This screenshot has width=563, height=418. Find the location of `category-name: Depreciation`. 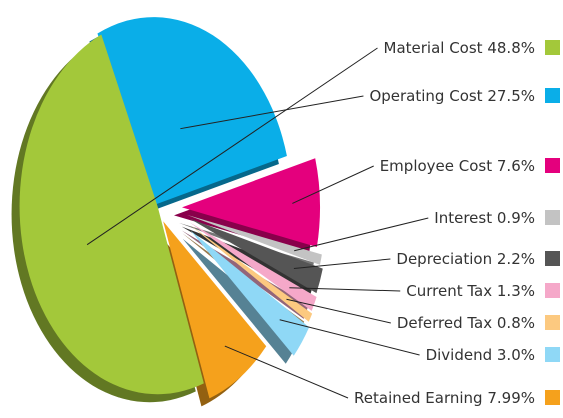

category-name: Depreciation is located at coordinates (444, 259).